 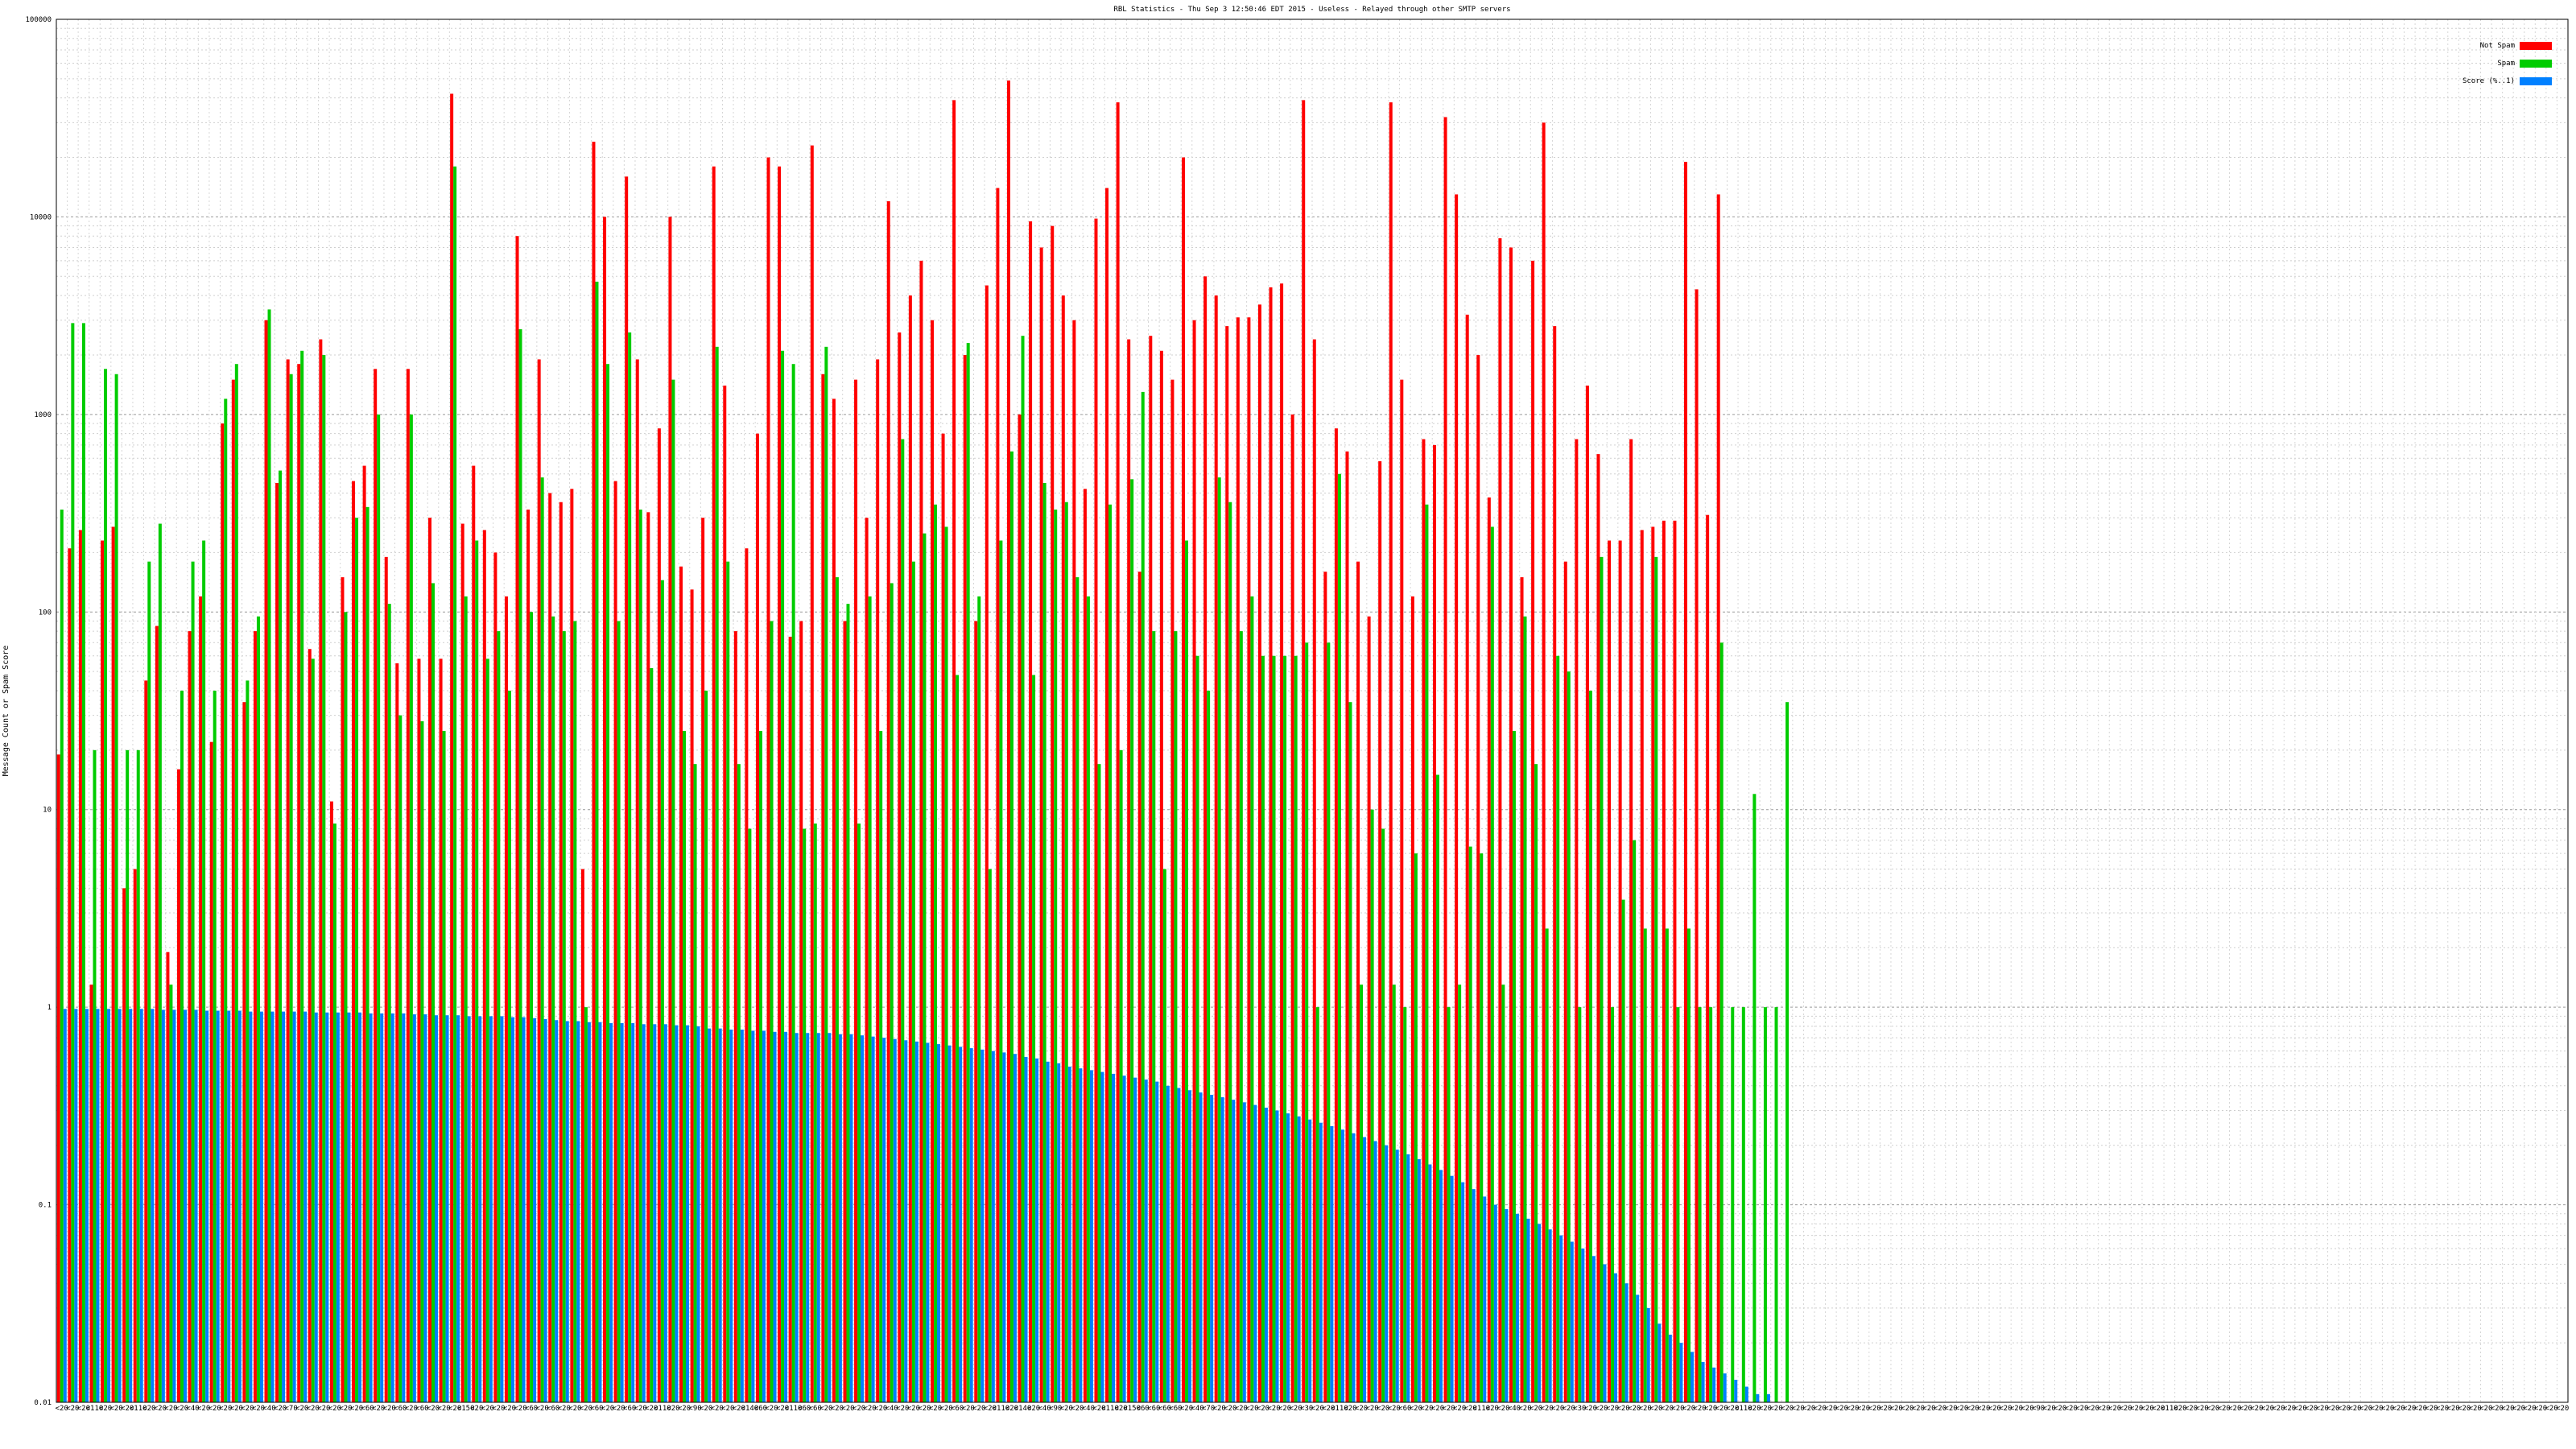 What do you see at coordinates (1579, 1409) in the screenshot?
I see `x-tick-label: <30` at bounding box center [1579, 1409].